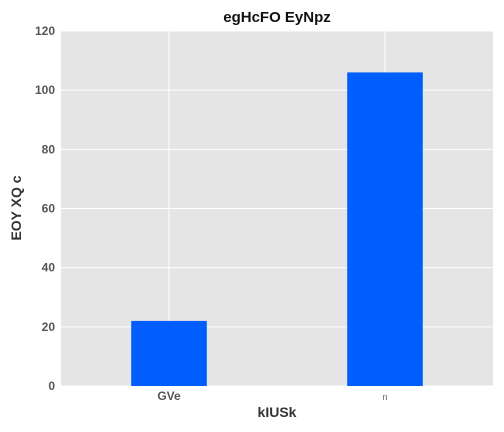  What do you see at coordinates (277, 412) in the screenshot?
I see `x-axis-label: kIUSk` at bounding box center [277, 412].